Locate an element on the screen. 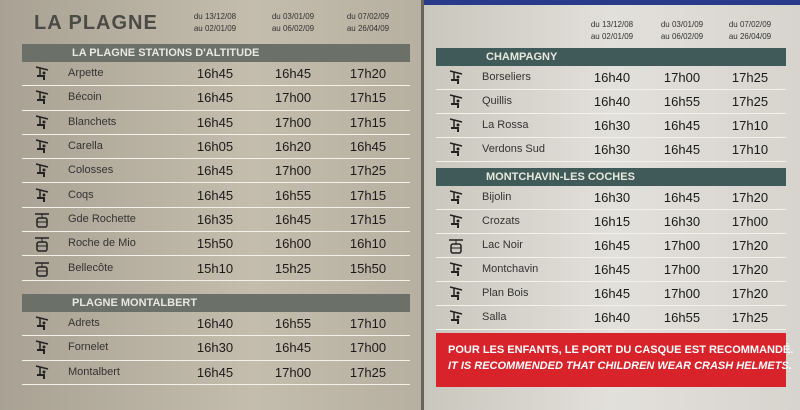  section-header: CHAMPAGNY is located at coordinates (611, 57).